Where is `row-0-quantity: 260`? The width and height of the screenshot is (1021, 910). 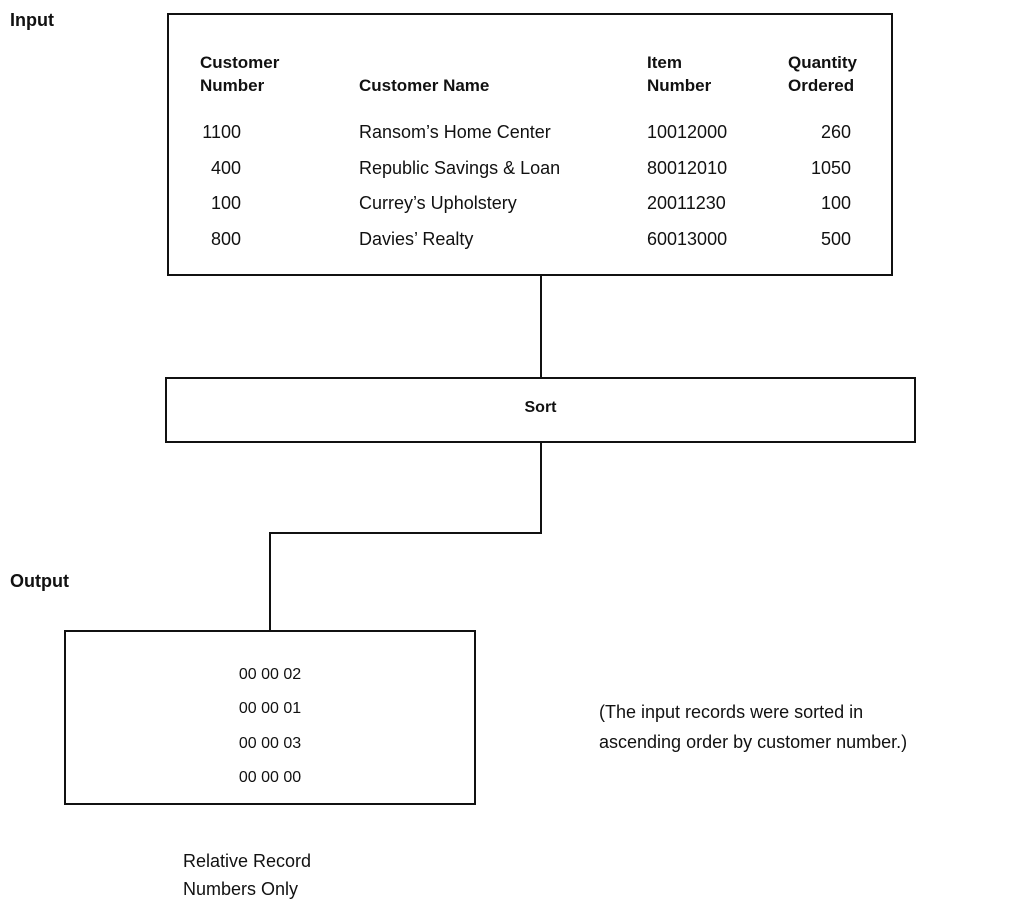 row-0-quantity: 260 is located at coordinates (835, 132).